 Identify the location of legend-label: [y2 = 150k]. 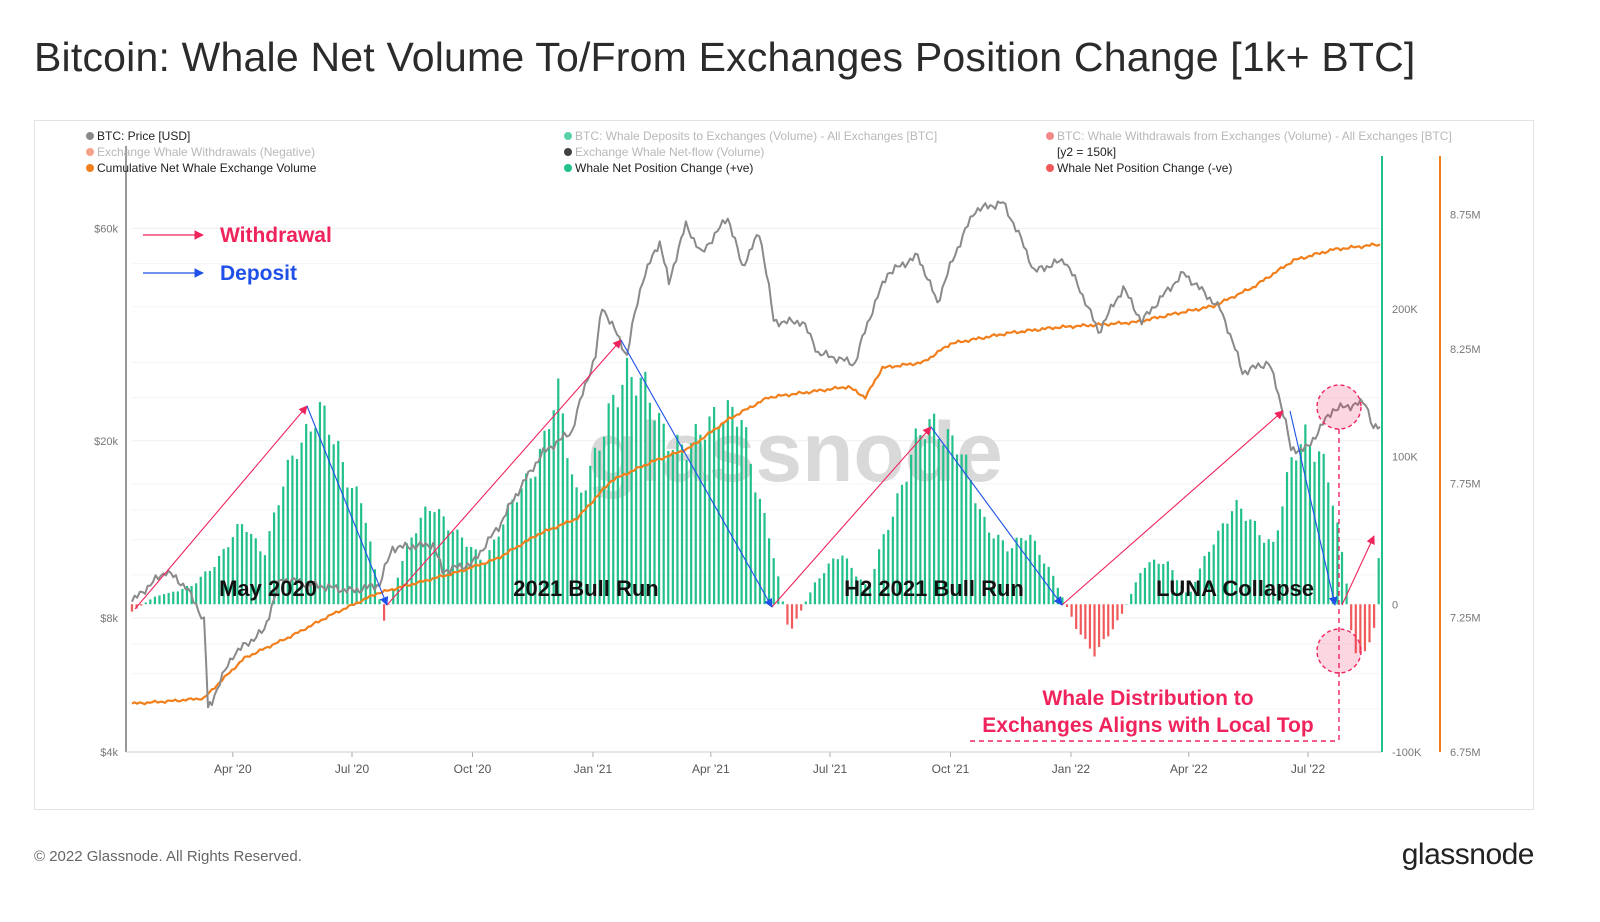
(1086, 152).